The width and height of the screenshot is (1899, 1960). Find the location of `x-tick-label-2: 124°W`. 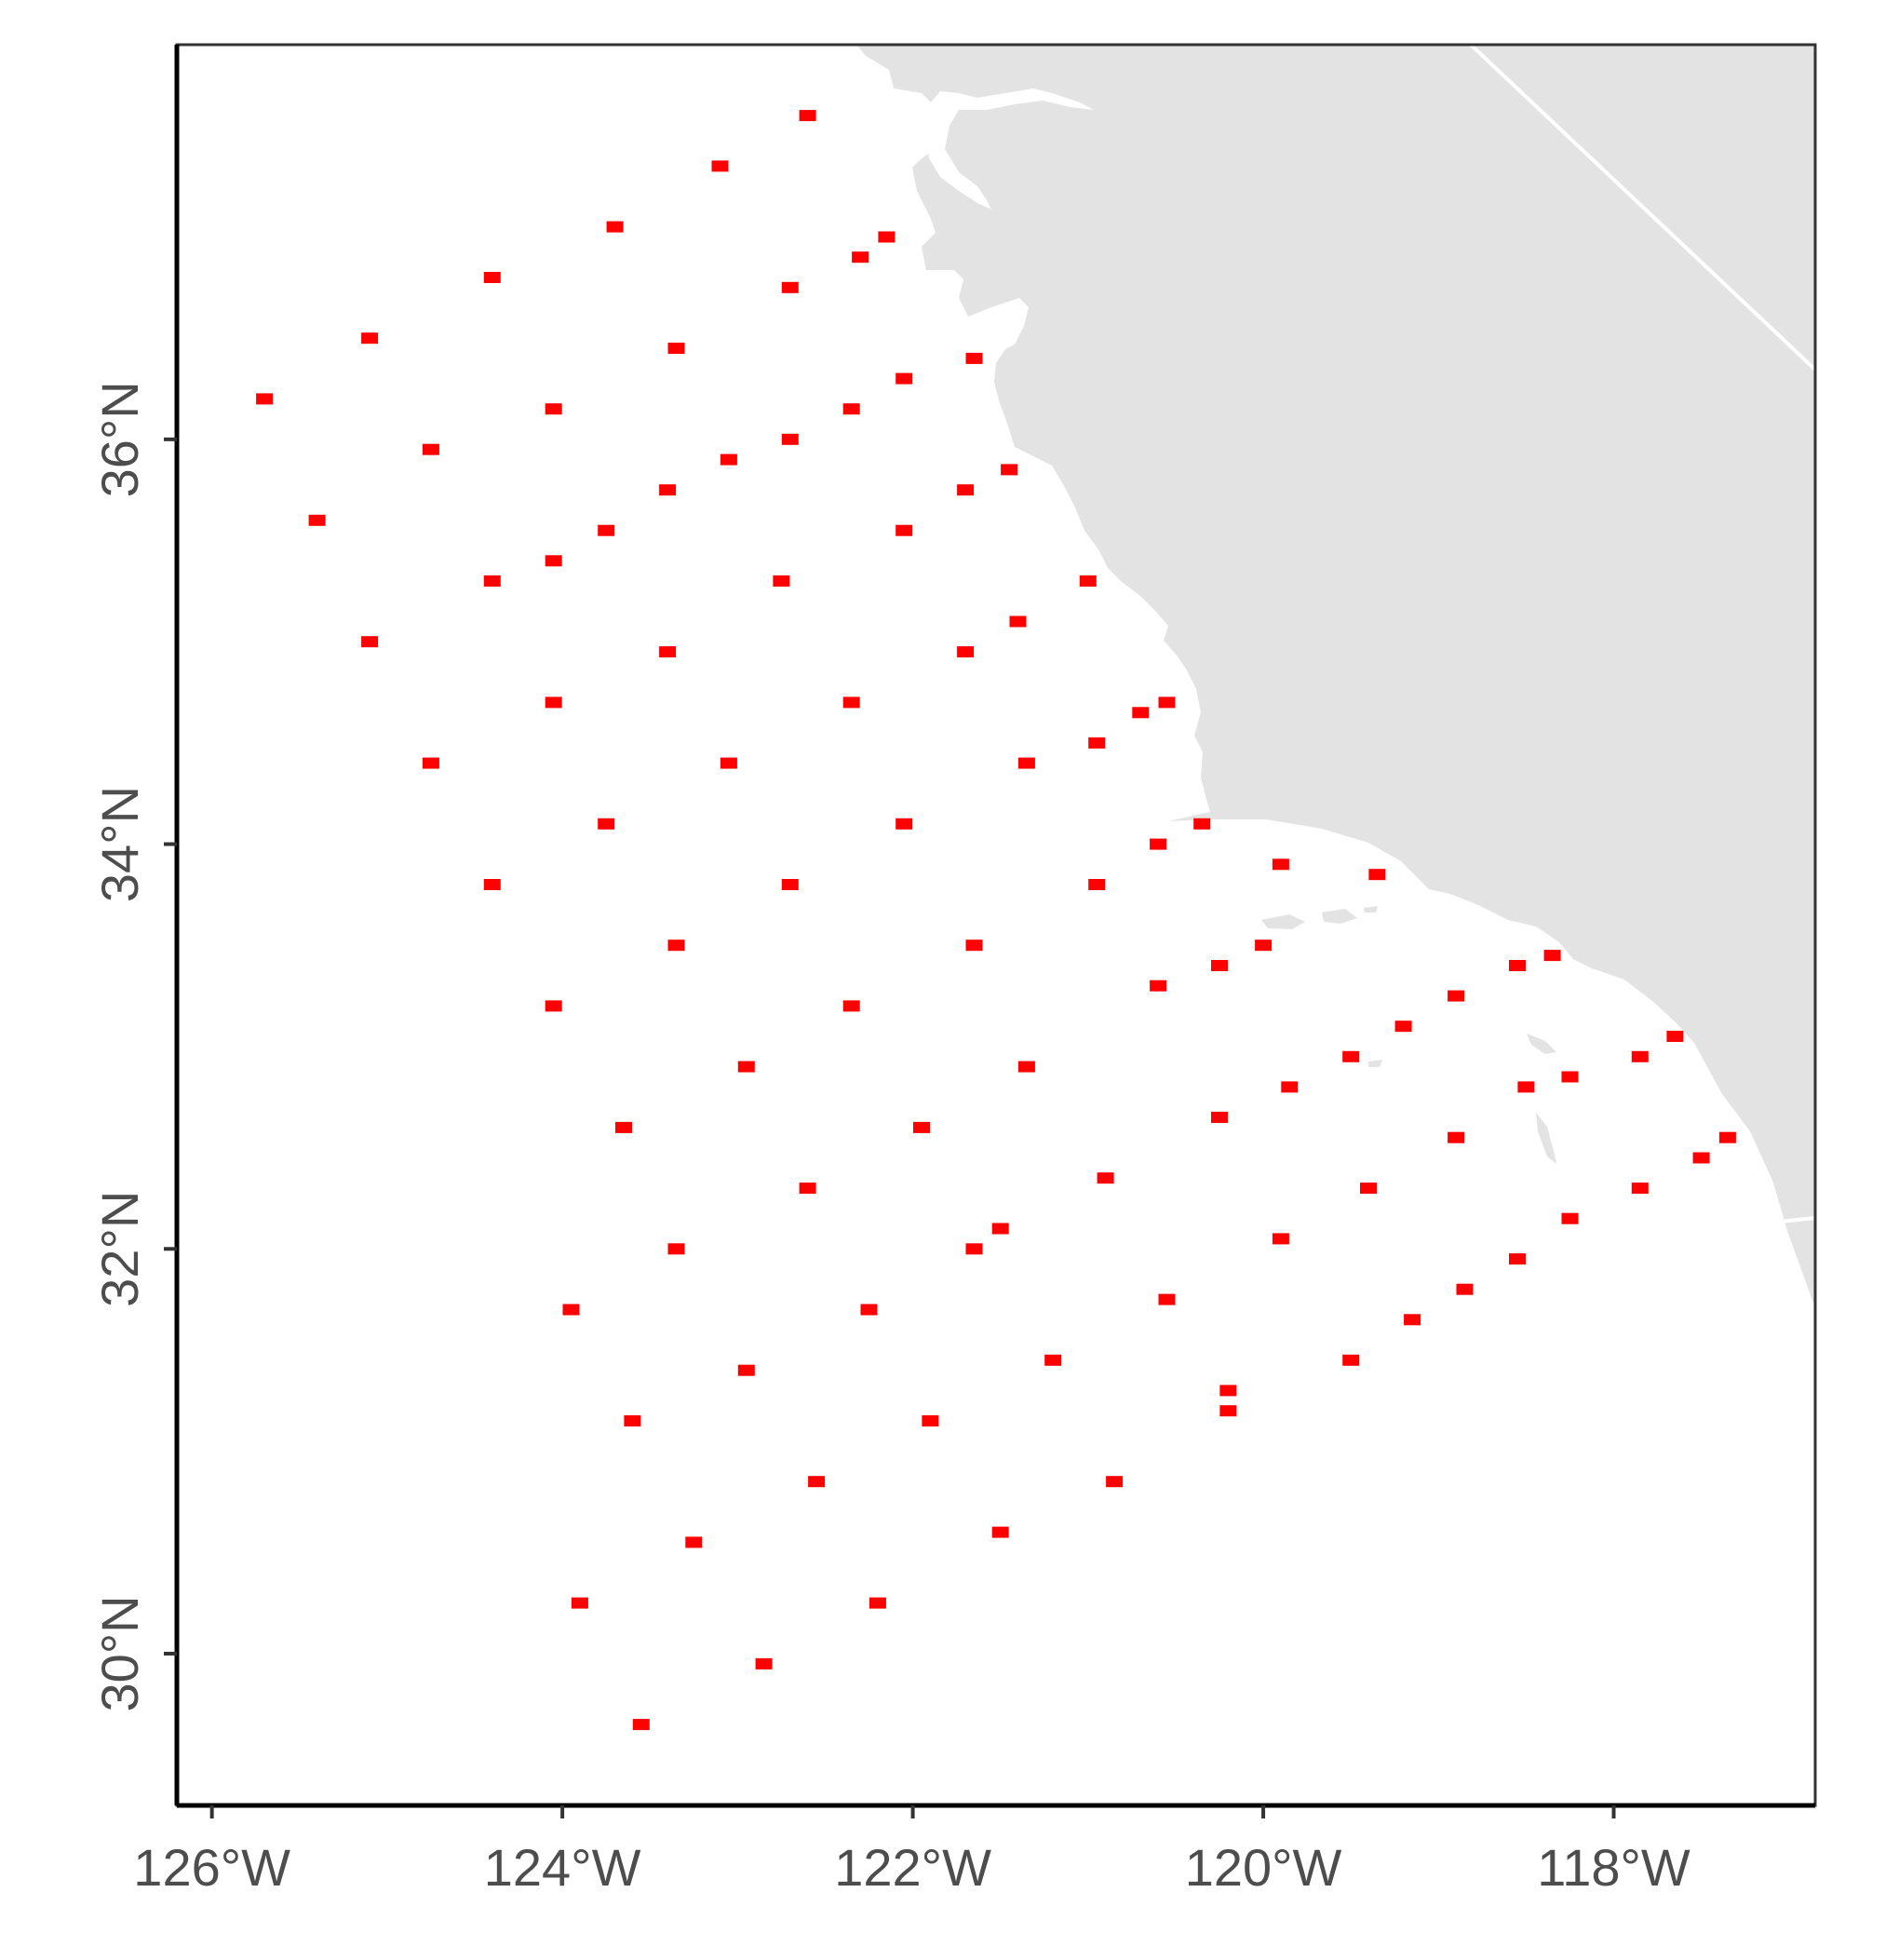

x-tick-label-2: 124°W is located at coordinates (562, 1867).